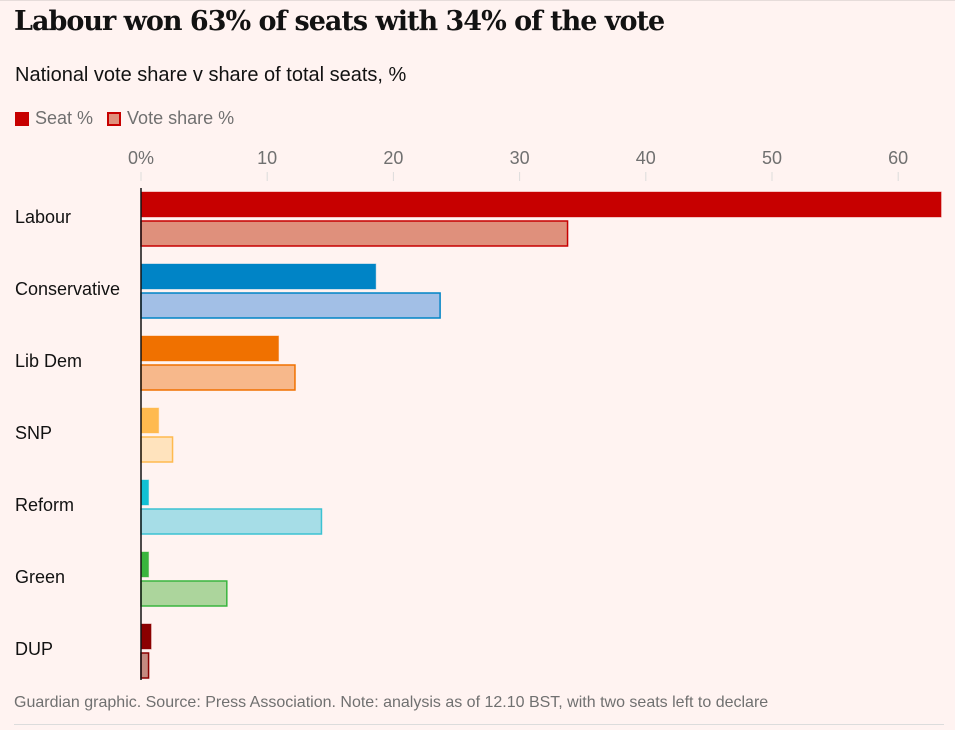  What do you see at coordinates (646, 158) in the screenshot?
I see `x-tick-label: 40` at bounding box center [646, 158].